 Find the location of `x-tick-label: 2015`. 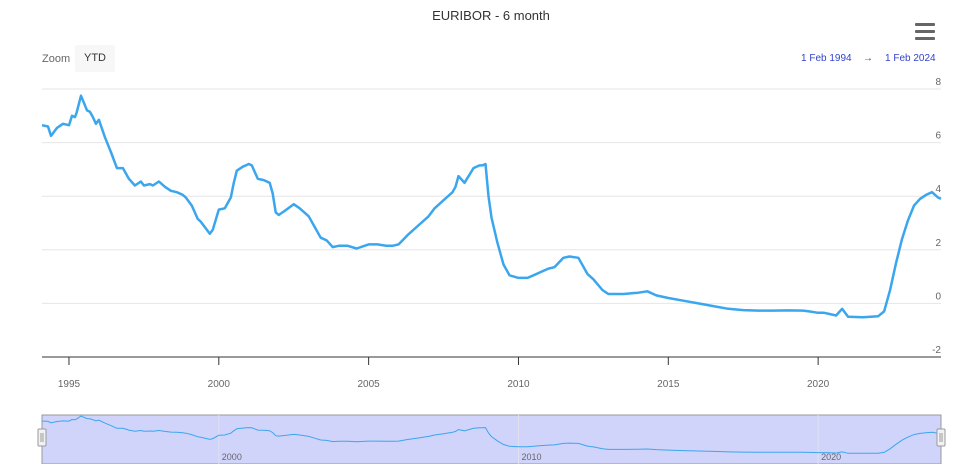

x-tick-label: 2015 is located at coordinates (668, 384).